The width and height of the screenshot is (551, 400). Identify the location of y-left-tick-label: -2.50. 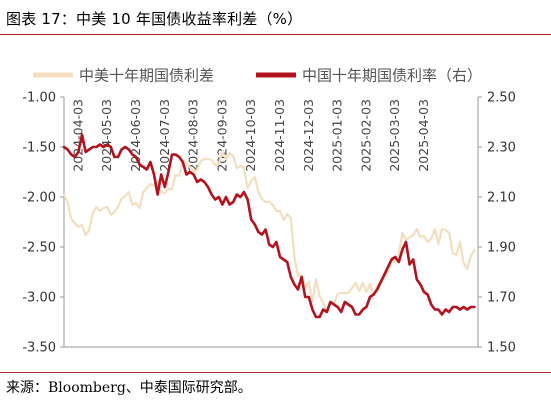
(39, 248).